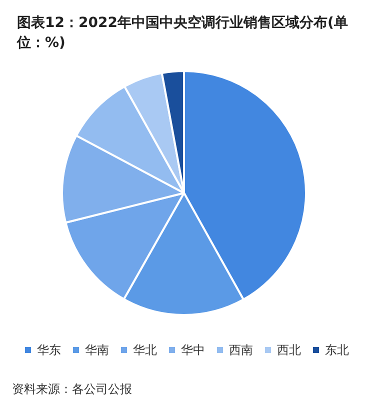  Describe the element at coordinates (337, 350) in the screenshot. I see `legend-label: 东北` at that location.